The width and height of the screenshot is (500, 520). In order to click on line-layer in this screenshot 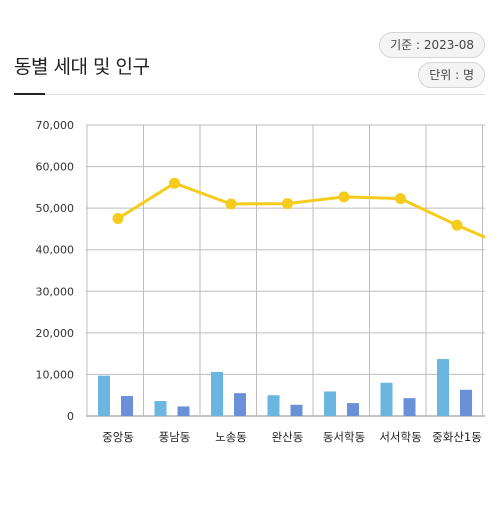, I will do `click(299, 208)`.